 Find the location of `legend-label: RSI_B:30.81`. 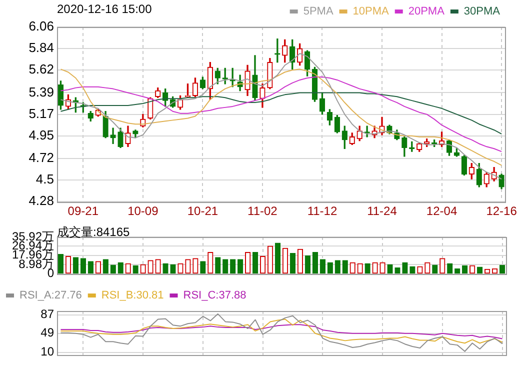

legend-label: RSI_B:30.81 is located at coordinates (132, 296).